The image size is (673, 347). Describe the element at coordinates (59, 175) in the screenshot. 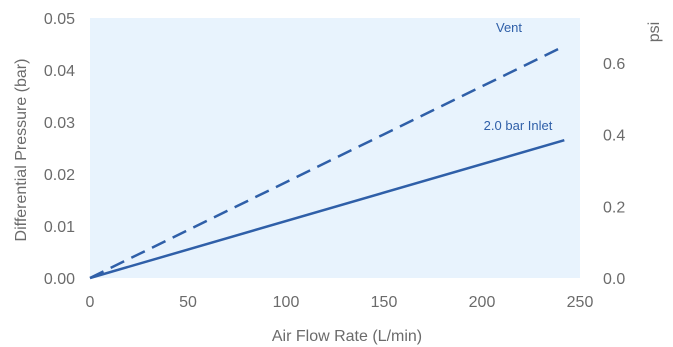

I see `y-tick-label: 0.02` at that location.